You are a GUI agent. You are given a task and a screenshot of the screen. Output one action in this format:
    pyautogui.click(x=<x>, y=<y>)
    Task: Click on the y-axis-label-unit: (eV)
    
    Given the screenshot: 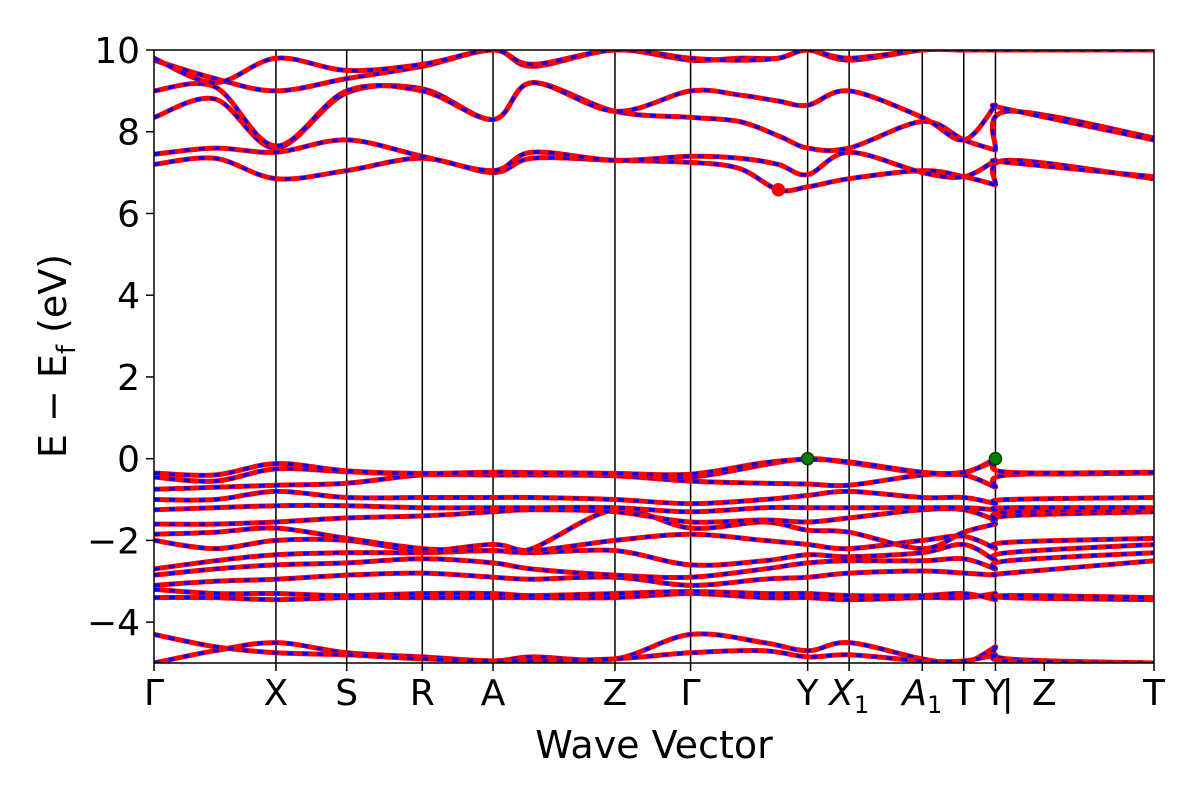 What is the action you would take?
    pyautogui.click(x=53, y=299)
    